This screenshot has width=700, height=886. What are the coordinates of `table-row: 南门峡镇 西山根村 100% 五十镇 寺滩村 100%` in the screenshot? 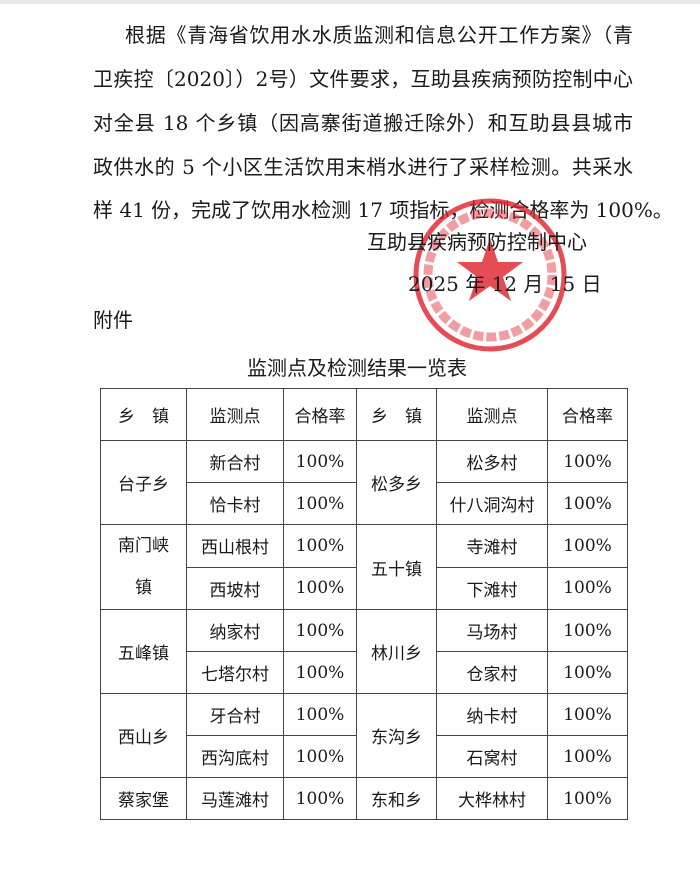 It's located at (364, 567).